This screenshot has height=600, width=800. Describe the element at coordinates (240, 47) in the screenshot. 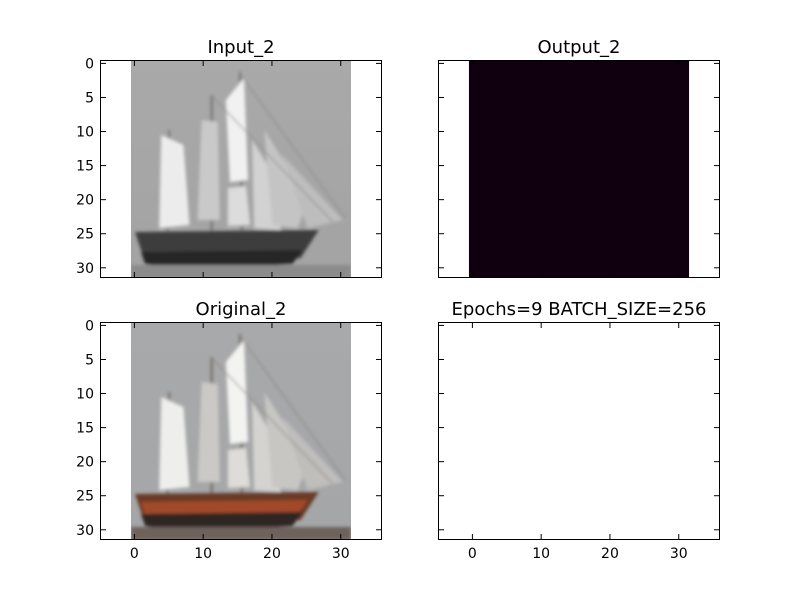

I see `subplot-title: Input_2` at that location.